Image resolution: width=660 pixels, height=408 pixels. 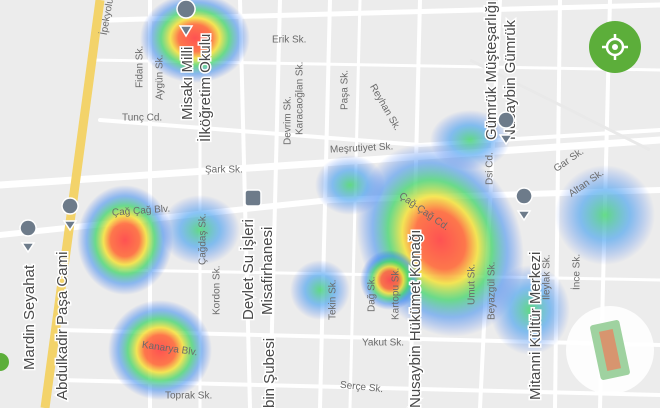 What do you see at coordinates (142, 118) in the screenshot?
I see `street-label: Tunç Cd.` at bounding box center [142, 118].